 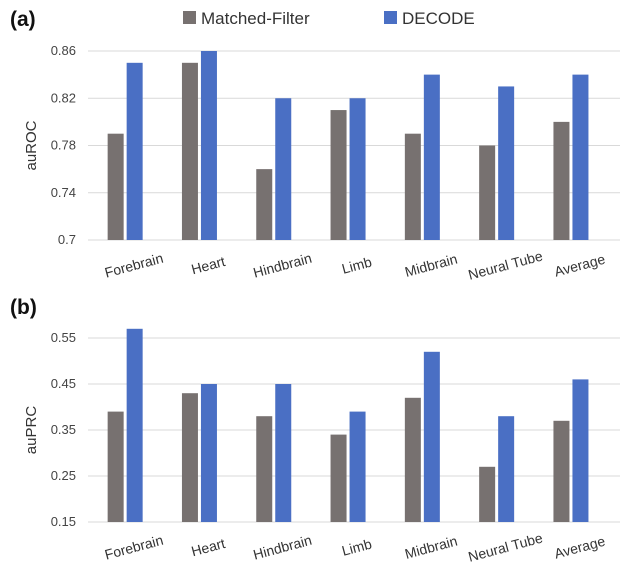 What do you see at coordinates (438, 18) in the screenshot?
I see `legend-label-decode: DECODE` at bounding box center [438, 18].